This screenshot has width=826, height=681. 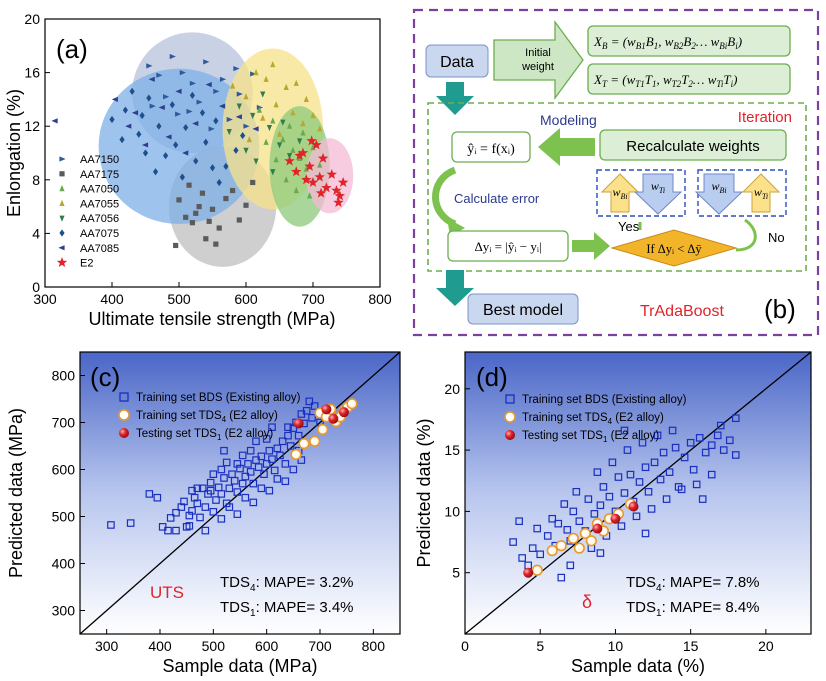 What do you see at coordinates (326, 409) in the screenshot?
I see `point-tds1` at bounding box center [326, 409].